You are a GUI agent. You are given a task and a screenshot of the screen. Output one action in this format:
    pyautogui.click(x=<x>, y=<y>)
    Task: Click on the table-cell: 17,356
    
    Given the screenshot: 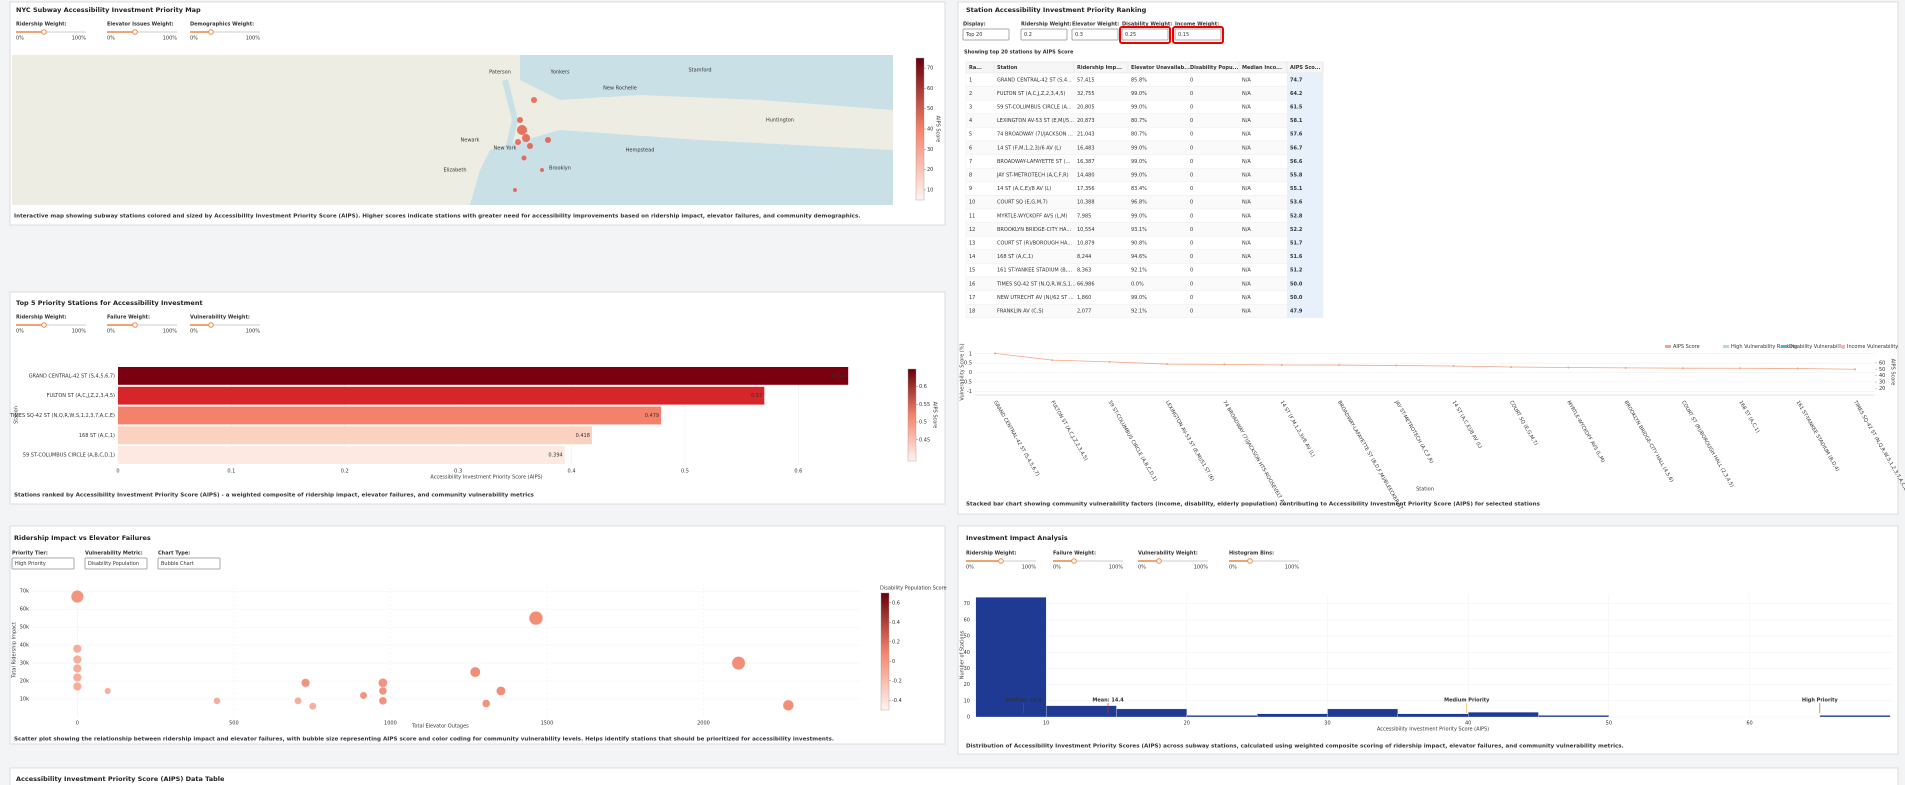 What is the action you would take?
    pyautogui.click(x=1086, y=189)
    